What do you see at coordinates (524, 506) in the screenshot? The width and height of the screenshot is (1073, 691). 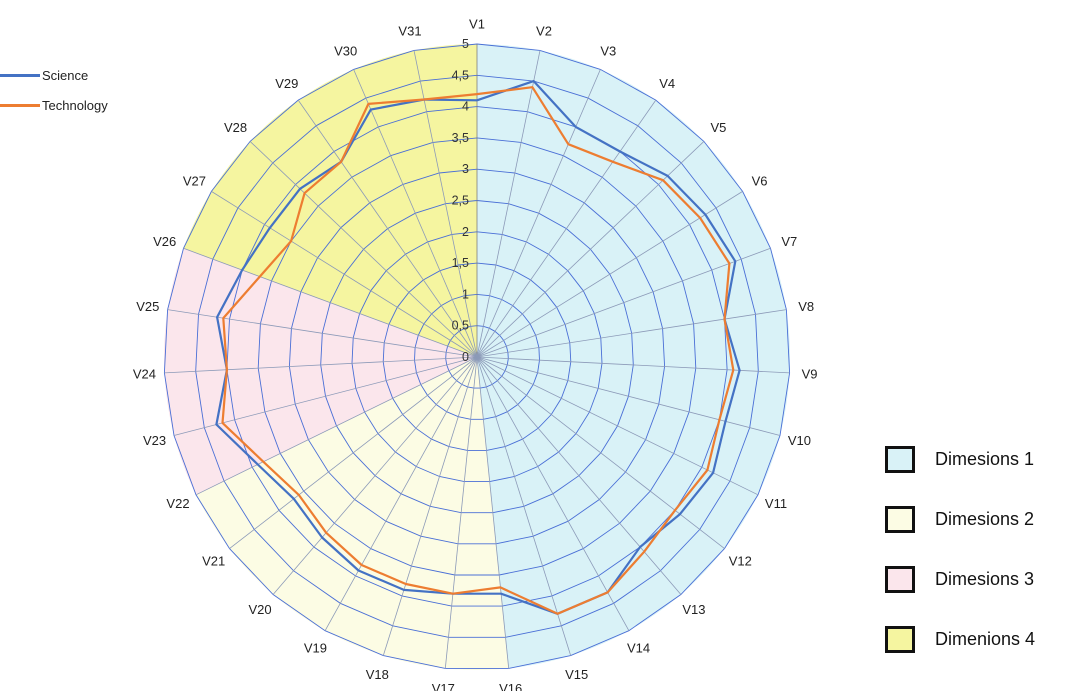 I see `spoke-V15` at bounding box center [524, 506].